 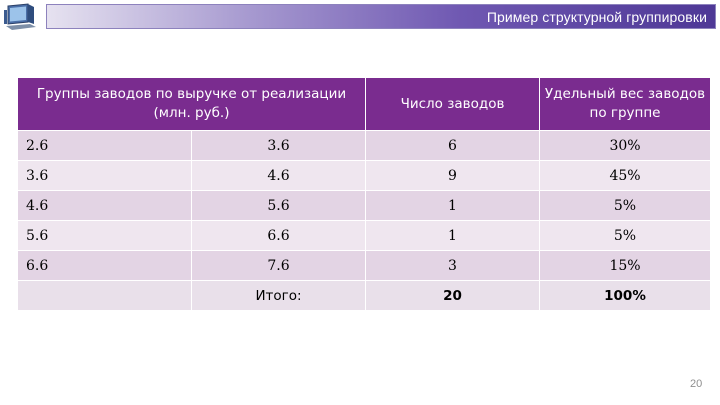 What do you see at coordinates (452, 104) in the screenshot?
I see `header-count: Число заводов` at bounding box center [452, 104].